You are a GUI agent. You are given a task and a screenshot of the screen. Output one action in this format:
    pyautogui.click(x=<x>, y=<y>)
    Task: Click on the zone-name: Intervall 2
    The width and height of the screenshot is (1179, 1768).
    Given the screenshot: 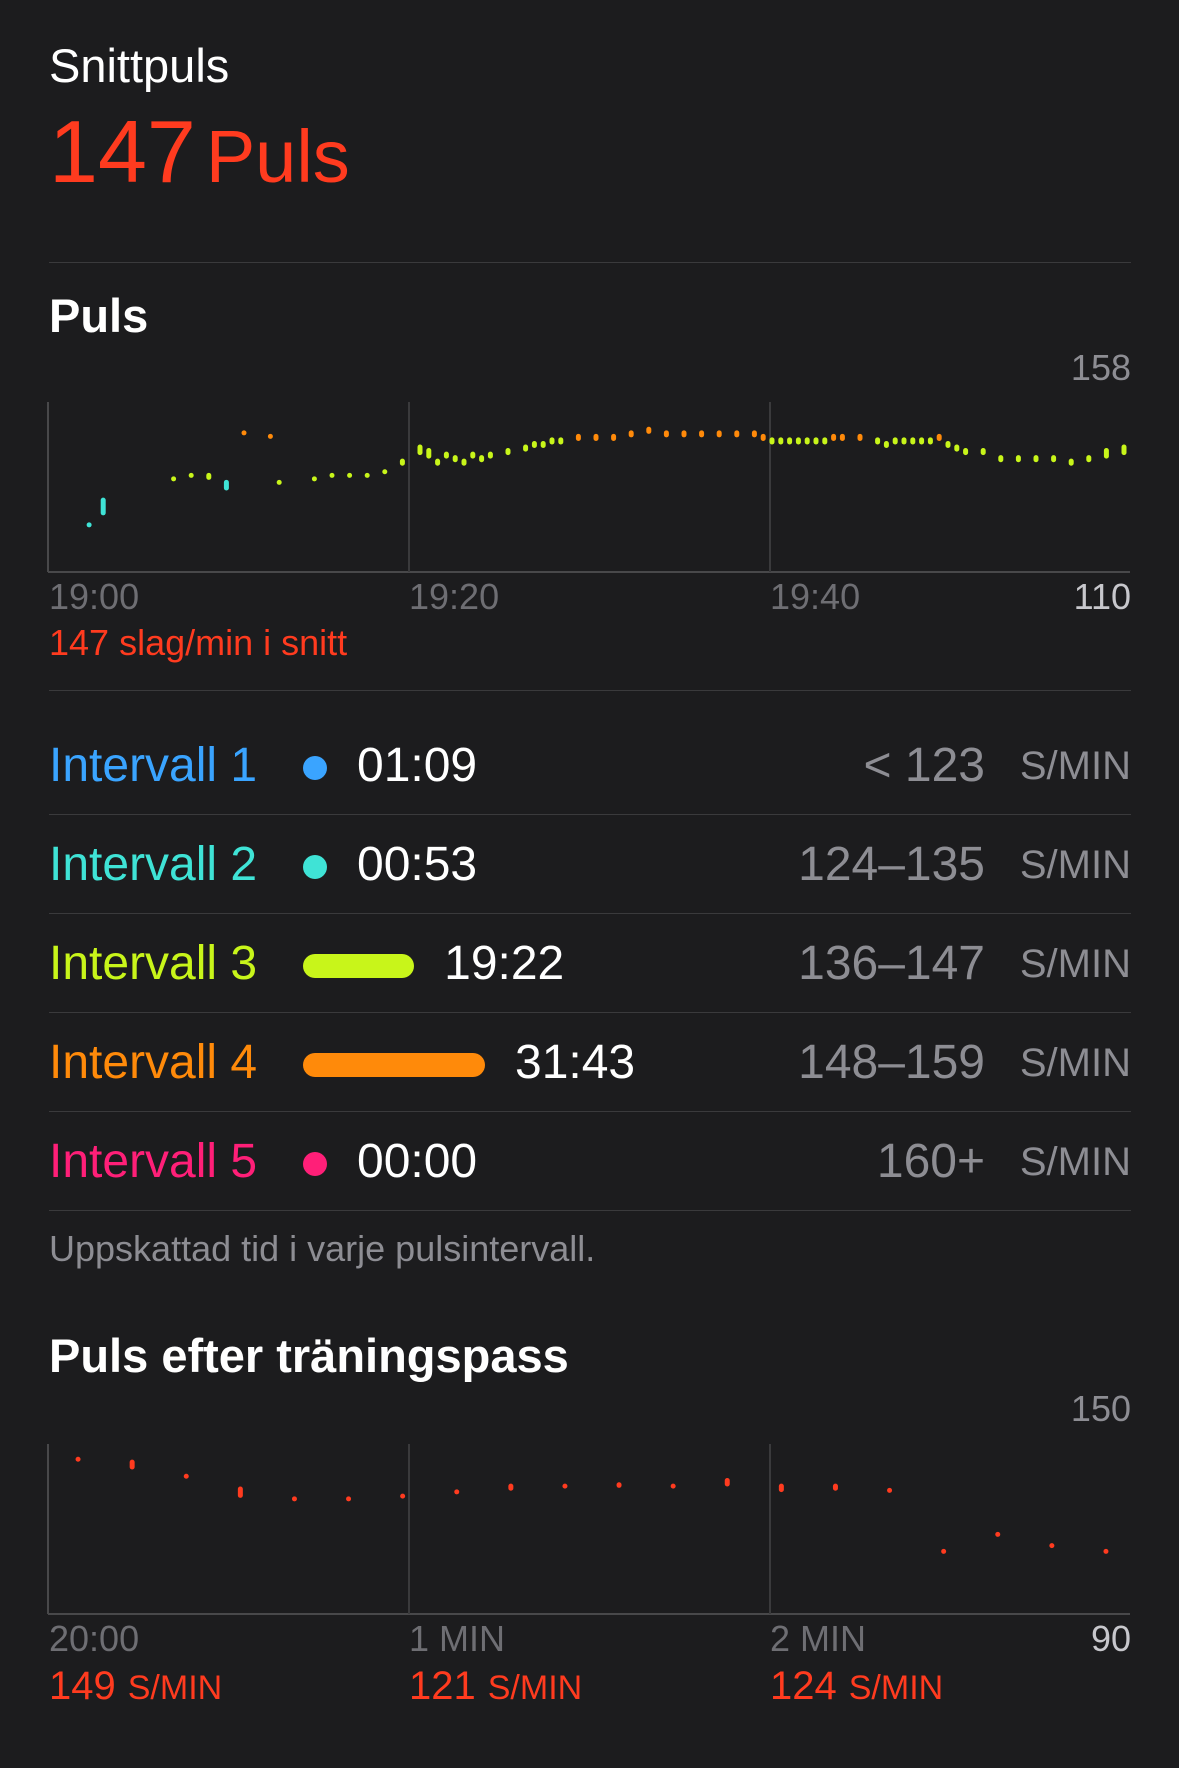 What is the action you would take?
    pyautogui.click(x=153, y=864)
    